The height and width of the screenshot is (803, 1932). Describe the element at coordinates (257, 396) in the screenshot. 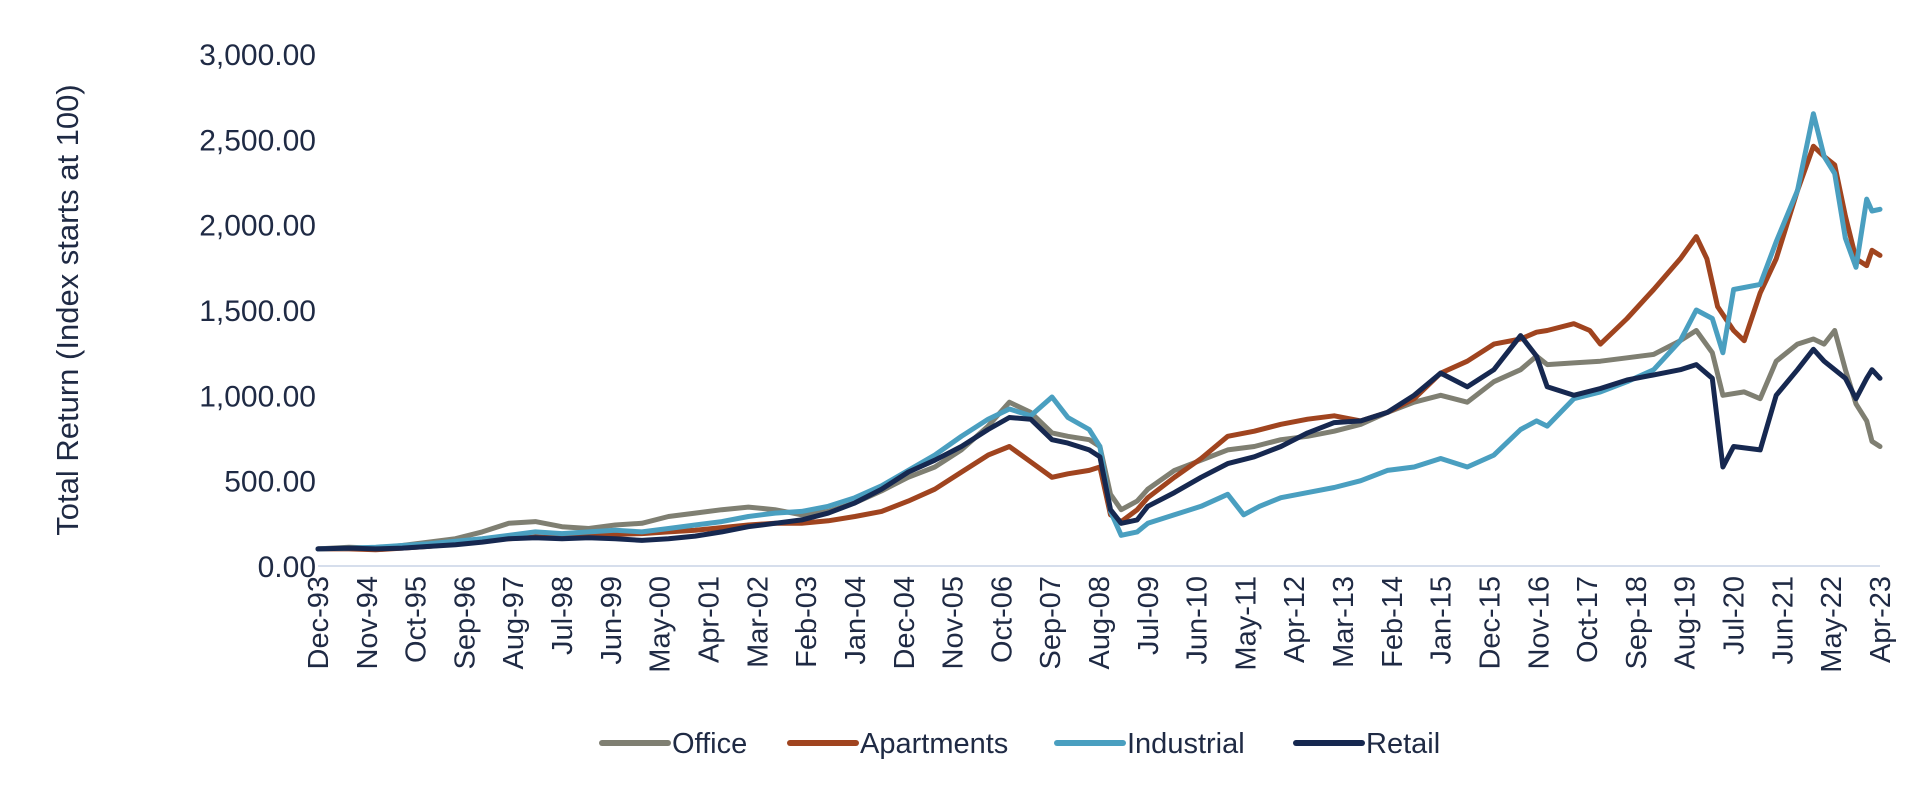

I see `y-tick-label: 1,000.00` at that location.